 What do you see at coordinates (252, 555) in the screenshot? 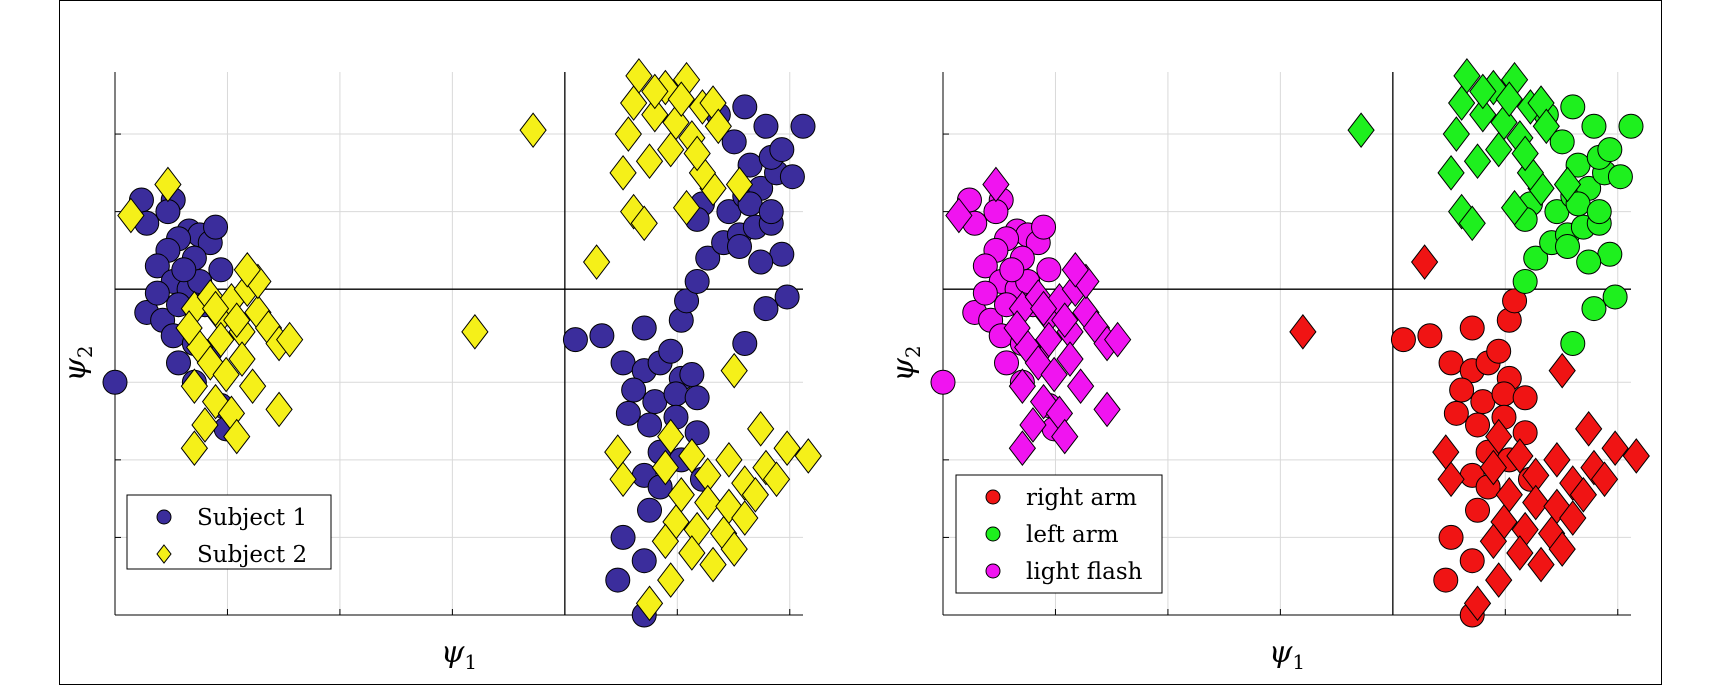
I see `legend-label: Subject 2` at bounding box center [252, 555].